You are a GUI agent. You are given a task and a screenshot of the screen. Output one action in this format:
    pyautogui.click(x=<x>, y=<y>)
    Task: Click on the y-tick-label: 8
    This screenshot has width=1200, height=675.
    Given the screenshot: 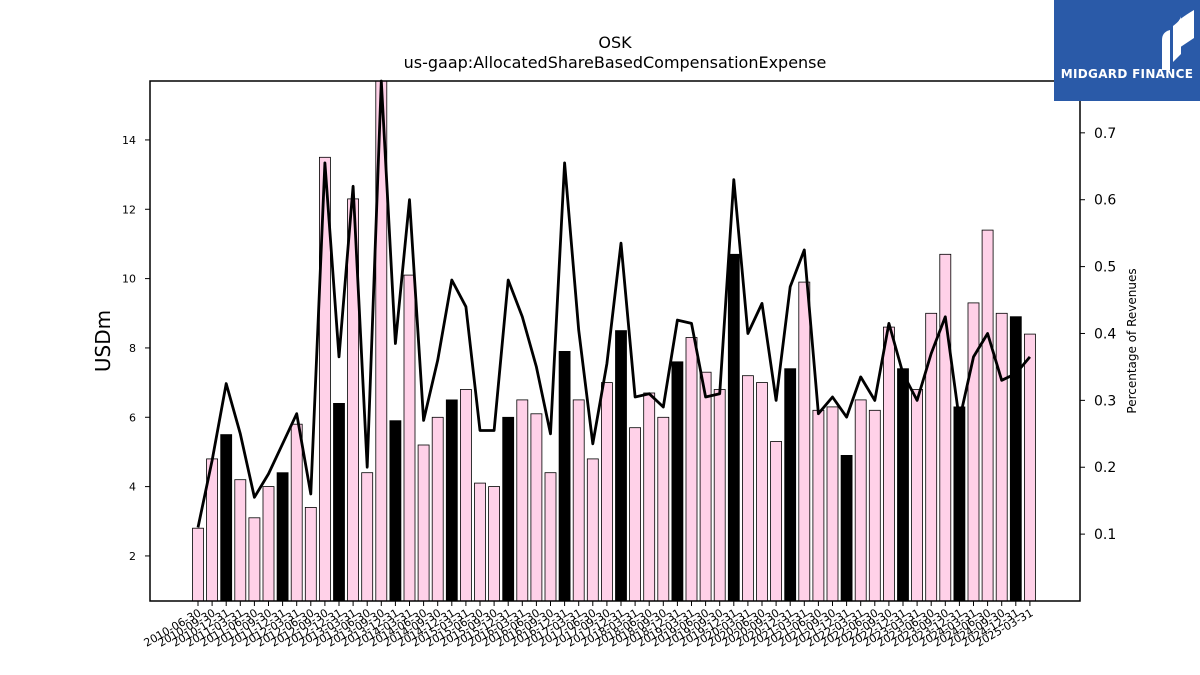 What is the action you would take?
    pyautogui.click(x=132, y=348)
    